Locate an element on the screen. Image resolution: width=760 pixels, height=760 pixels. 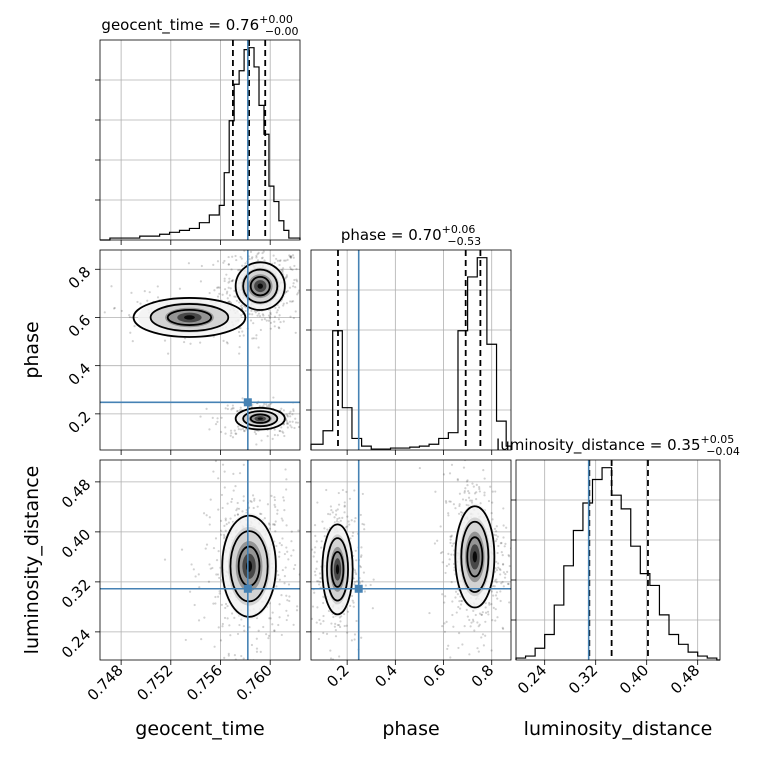
title-plus: +0.06 is located at coordinates (459, 229).